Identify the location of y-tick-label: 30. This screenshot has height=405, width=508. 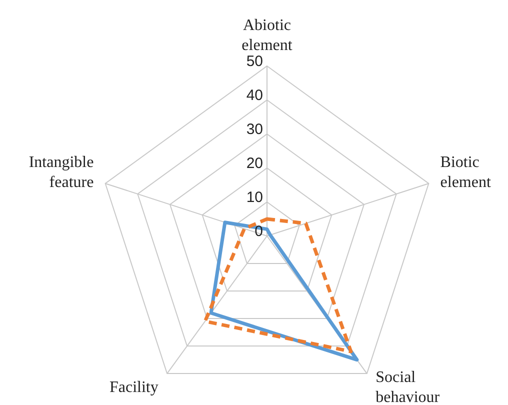
(254, 129).